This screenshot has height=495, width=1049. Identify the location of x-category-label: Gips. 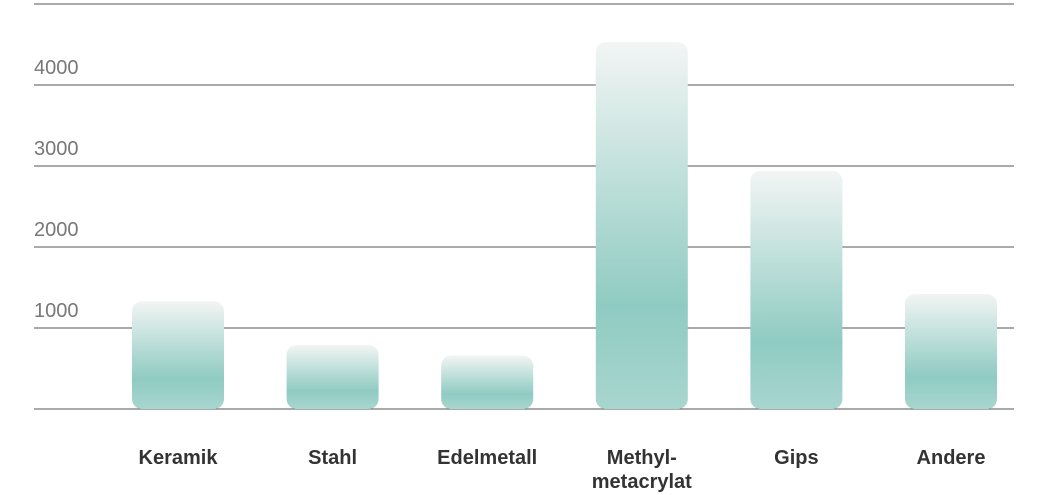
(796, 458).